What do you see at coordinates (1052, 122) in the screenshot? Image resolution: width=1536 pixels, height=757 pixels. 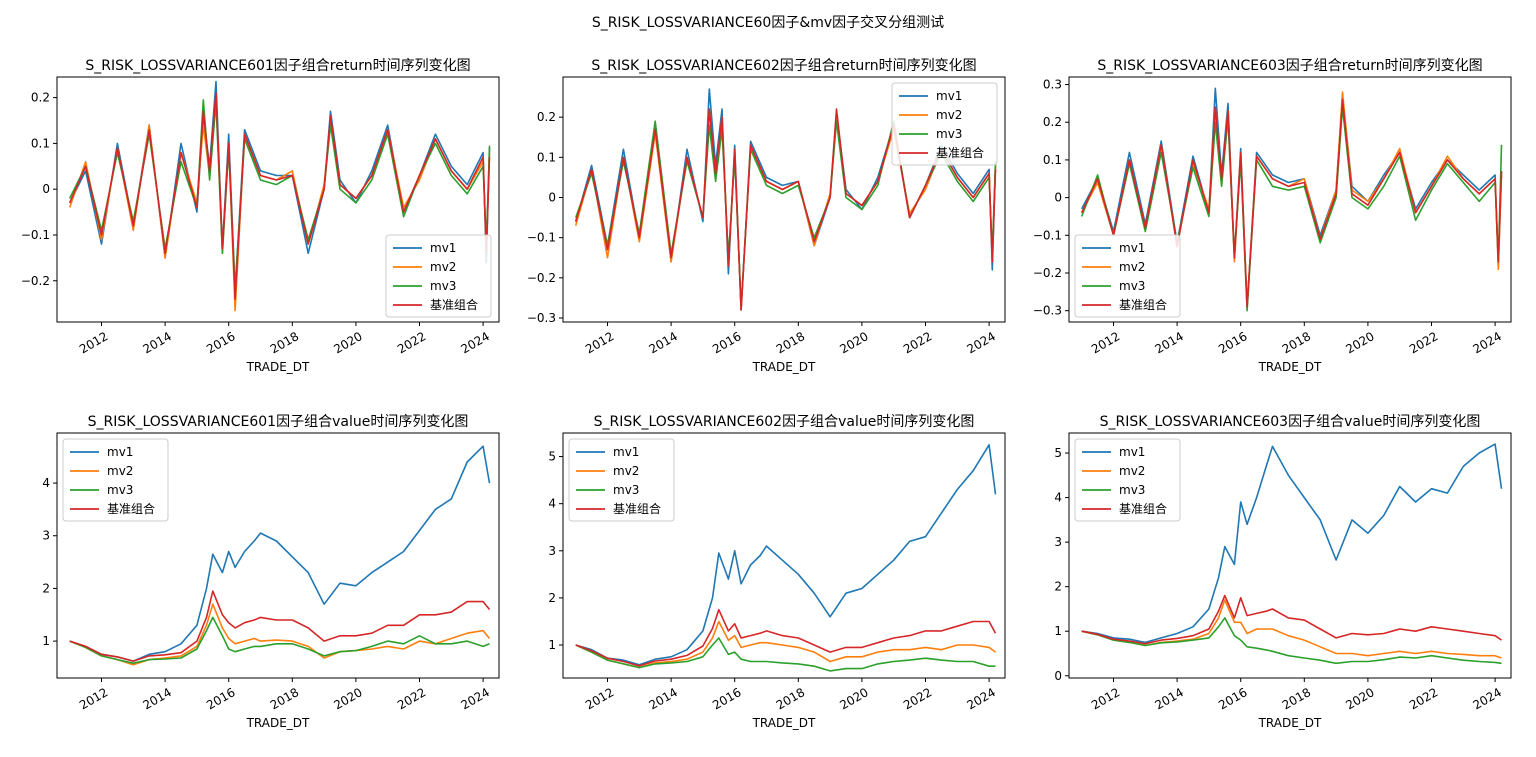 I see `y-tick-label: 0.2` at bounding box center [1052, 122].